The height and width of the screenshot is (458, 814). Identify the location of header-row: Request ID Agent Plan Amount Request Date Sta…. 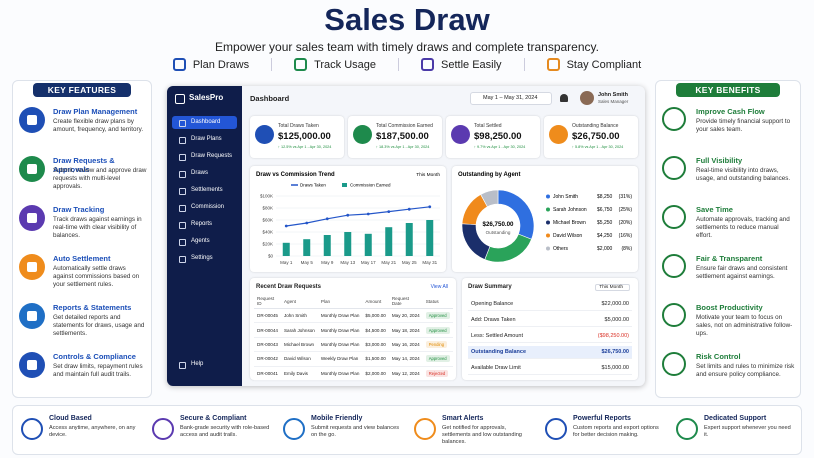
(353, 301).